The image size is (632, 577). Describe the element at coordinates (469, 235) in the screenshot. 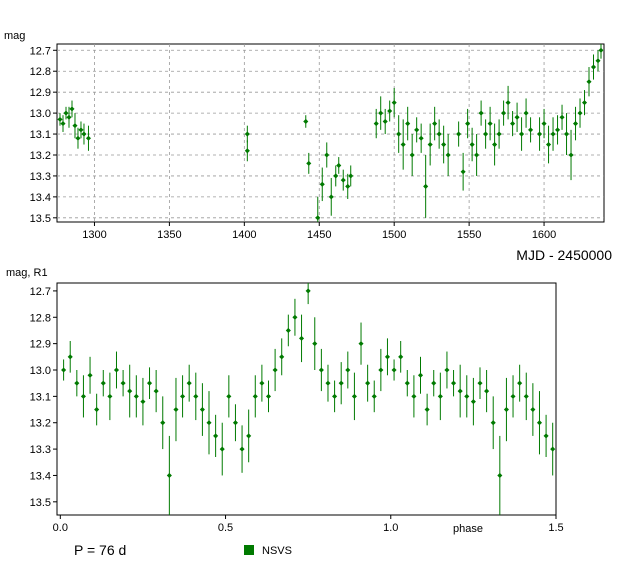

I see `top-xtick-label-5: 1550` at that location.